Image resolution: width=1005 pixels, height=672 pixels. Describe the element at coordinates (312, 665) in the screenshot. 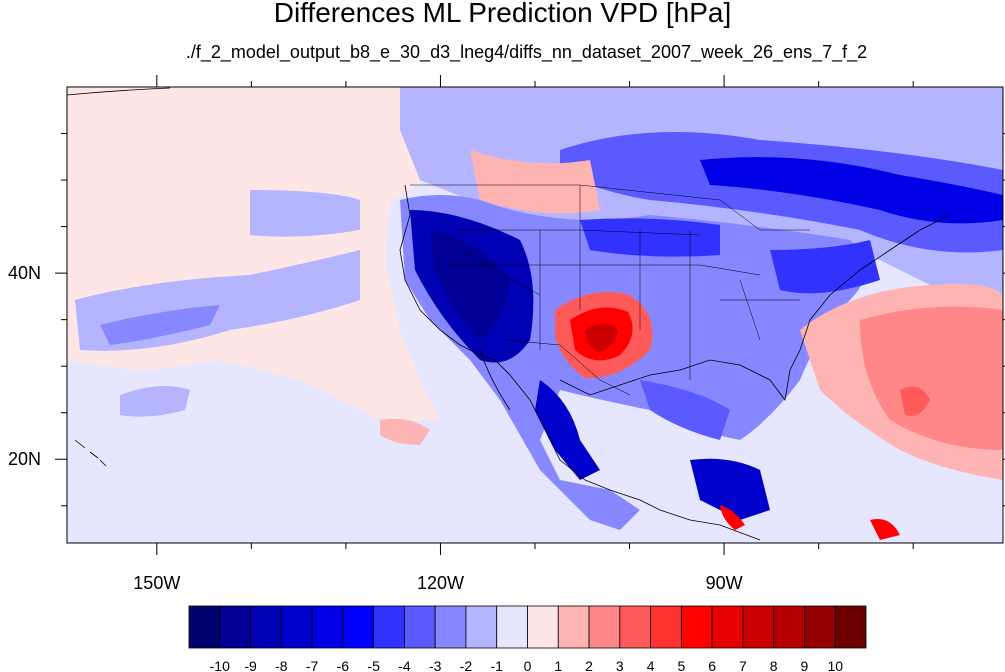

I see `colorbar-label: -7` at that location.